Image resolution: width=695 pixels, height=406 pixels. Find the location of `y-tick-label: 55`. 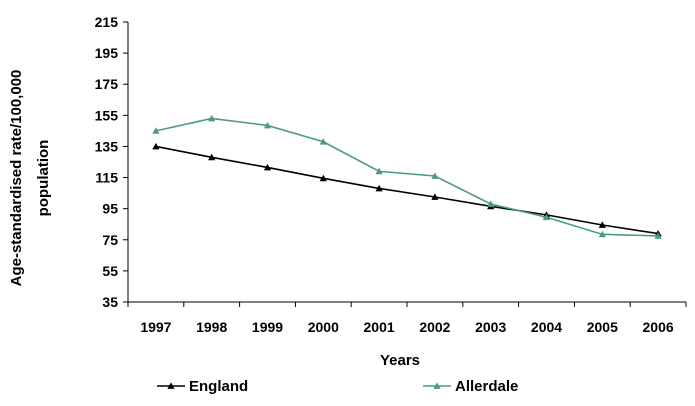

y-tick-label: 55 is located at coordinates (110, 271).